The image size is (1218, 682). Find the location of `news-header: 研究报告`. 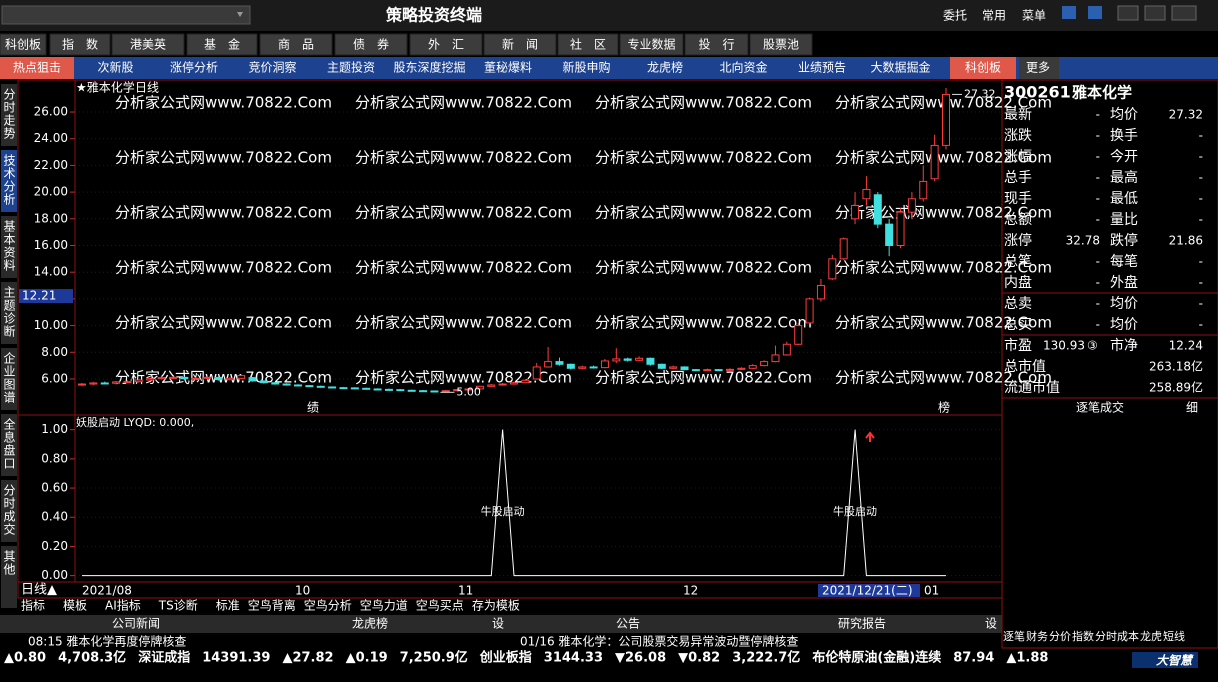

news-header: 研究报告 is located at coordinates (862, 623).